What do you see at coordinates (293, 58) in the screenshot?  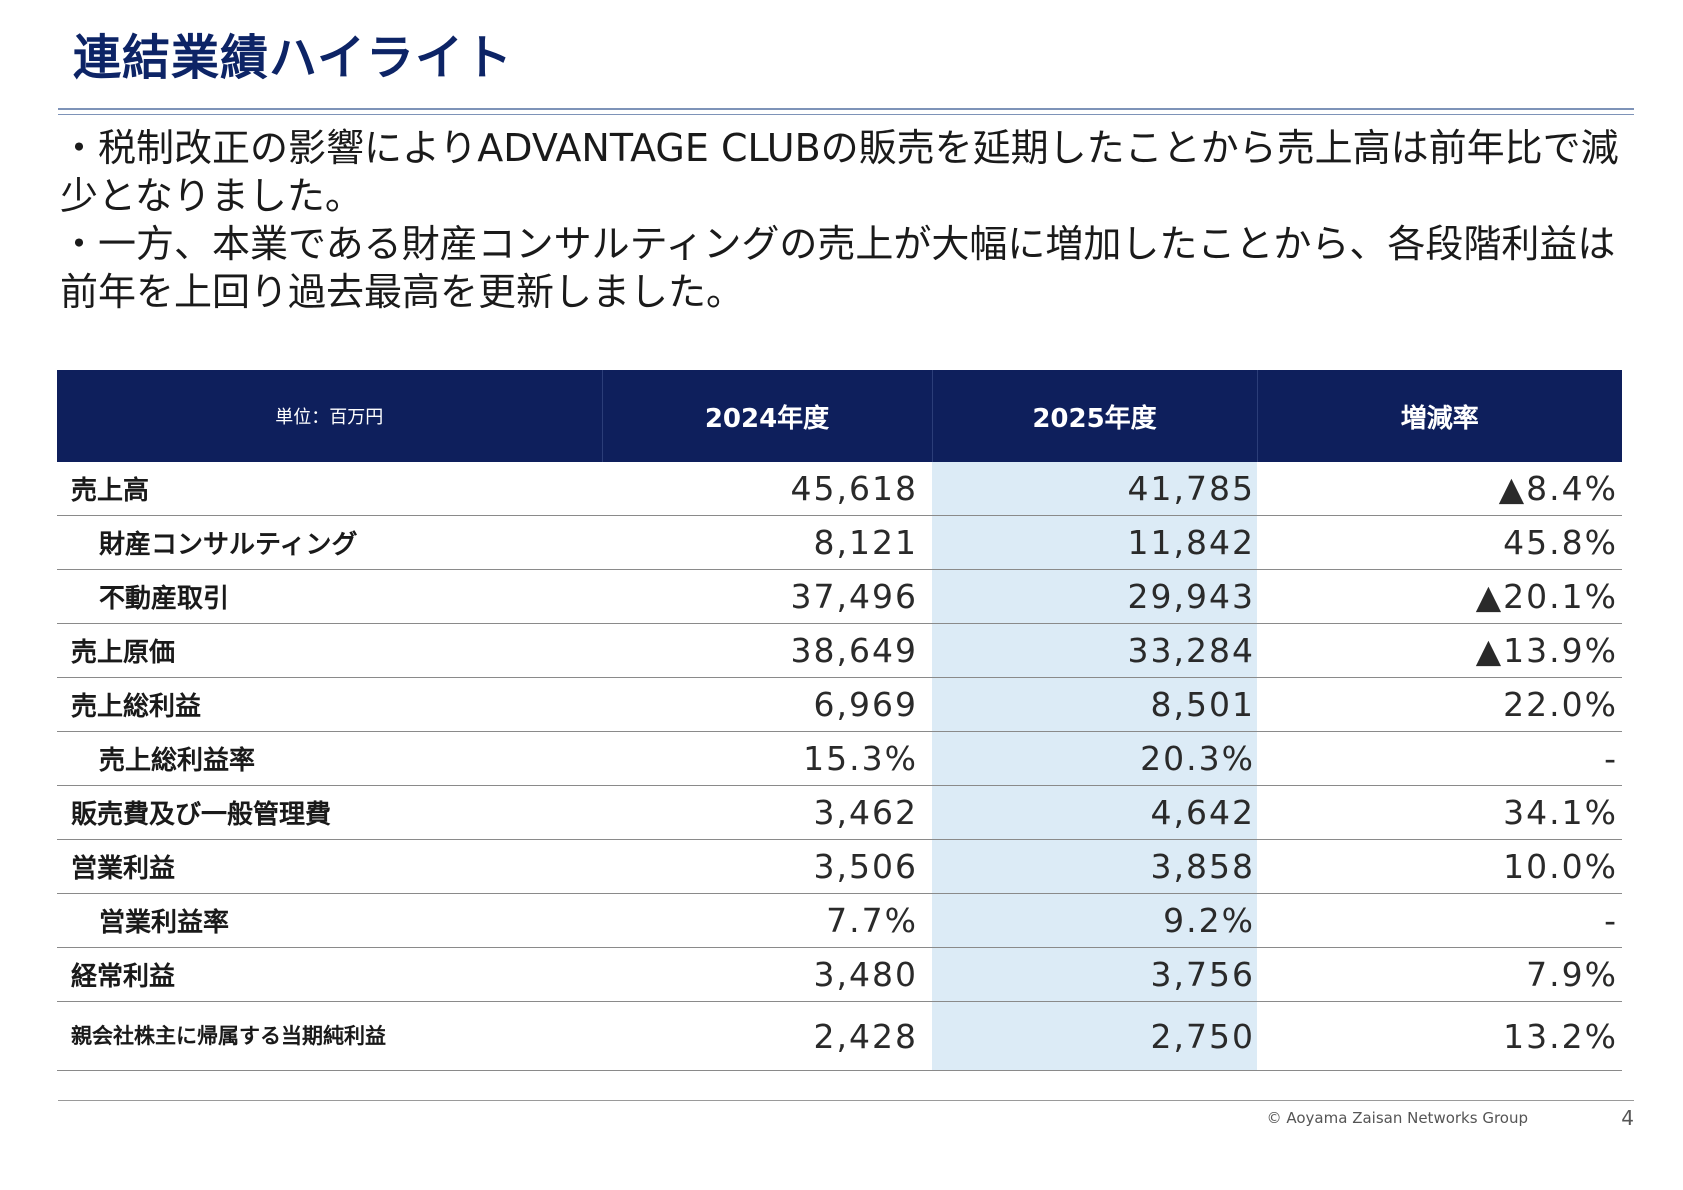 I see `page-title: 連結業績ハイライト` at bounding box center [293, 58].